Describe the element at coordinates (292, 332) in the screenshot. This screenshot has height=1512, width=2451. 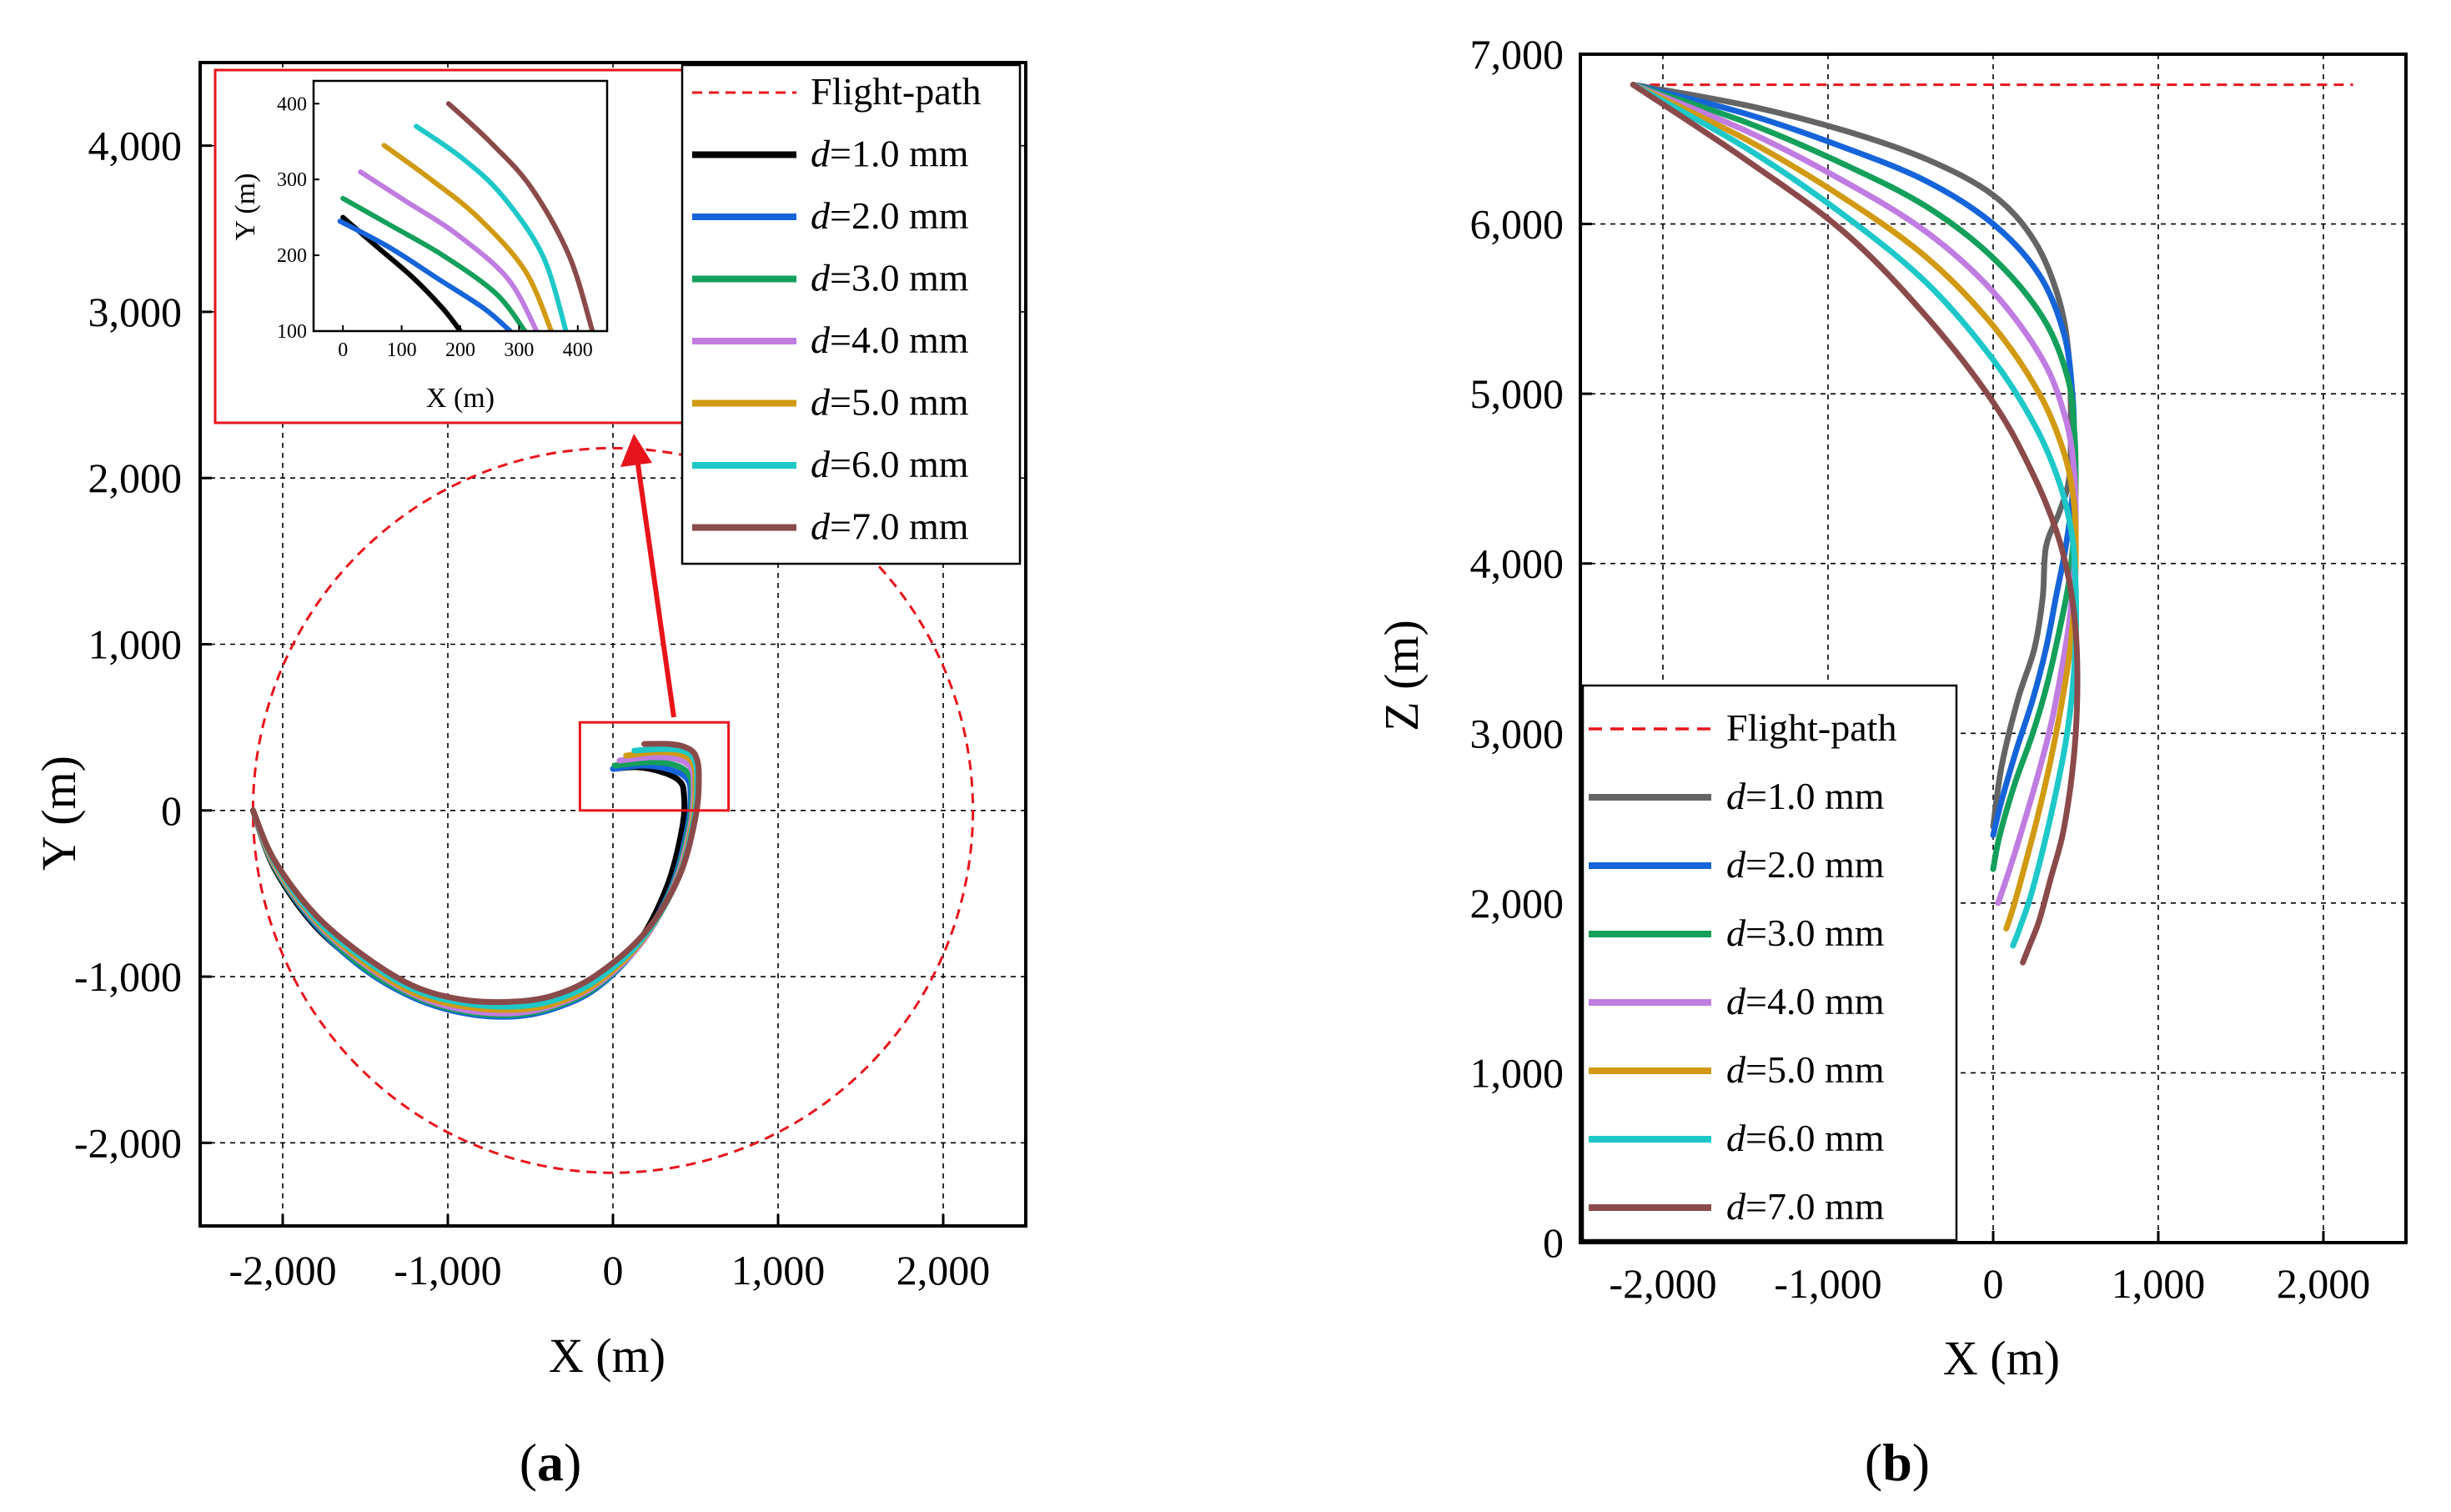
I see `inset-y-tick-label: 100` at that location.